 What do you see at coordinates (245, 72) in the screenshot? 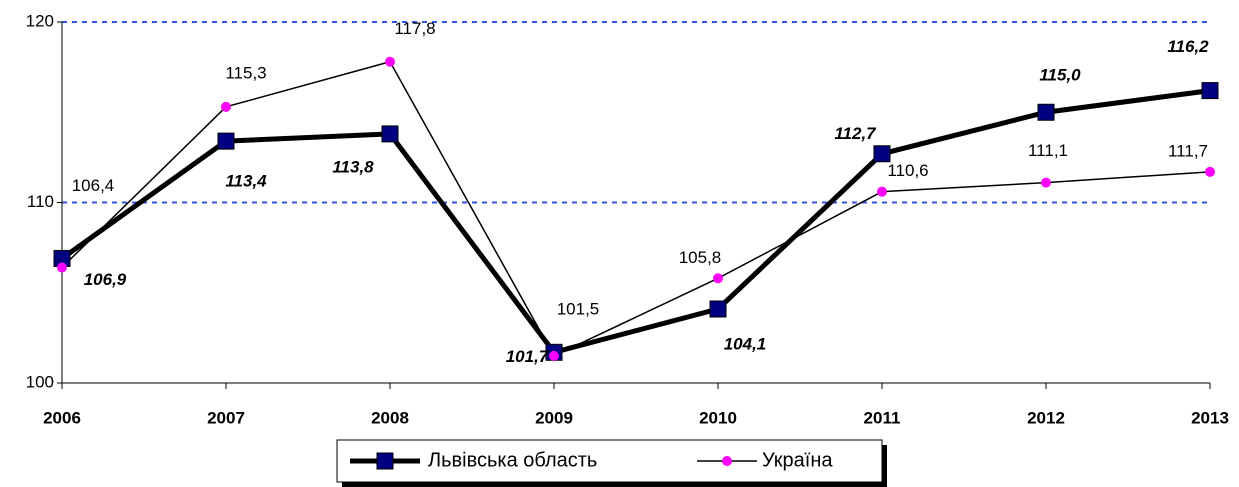
I see `data-label: 115,3` at bounding box center [245, 72].